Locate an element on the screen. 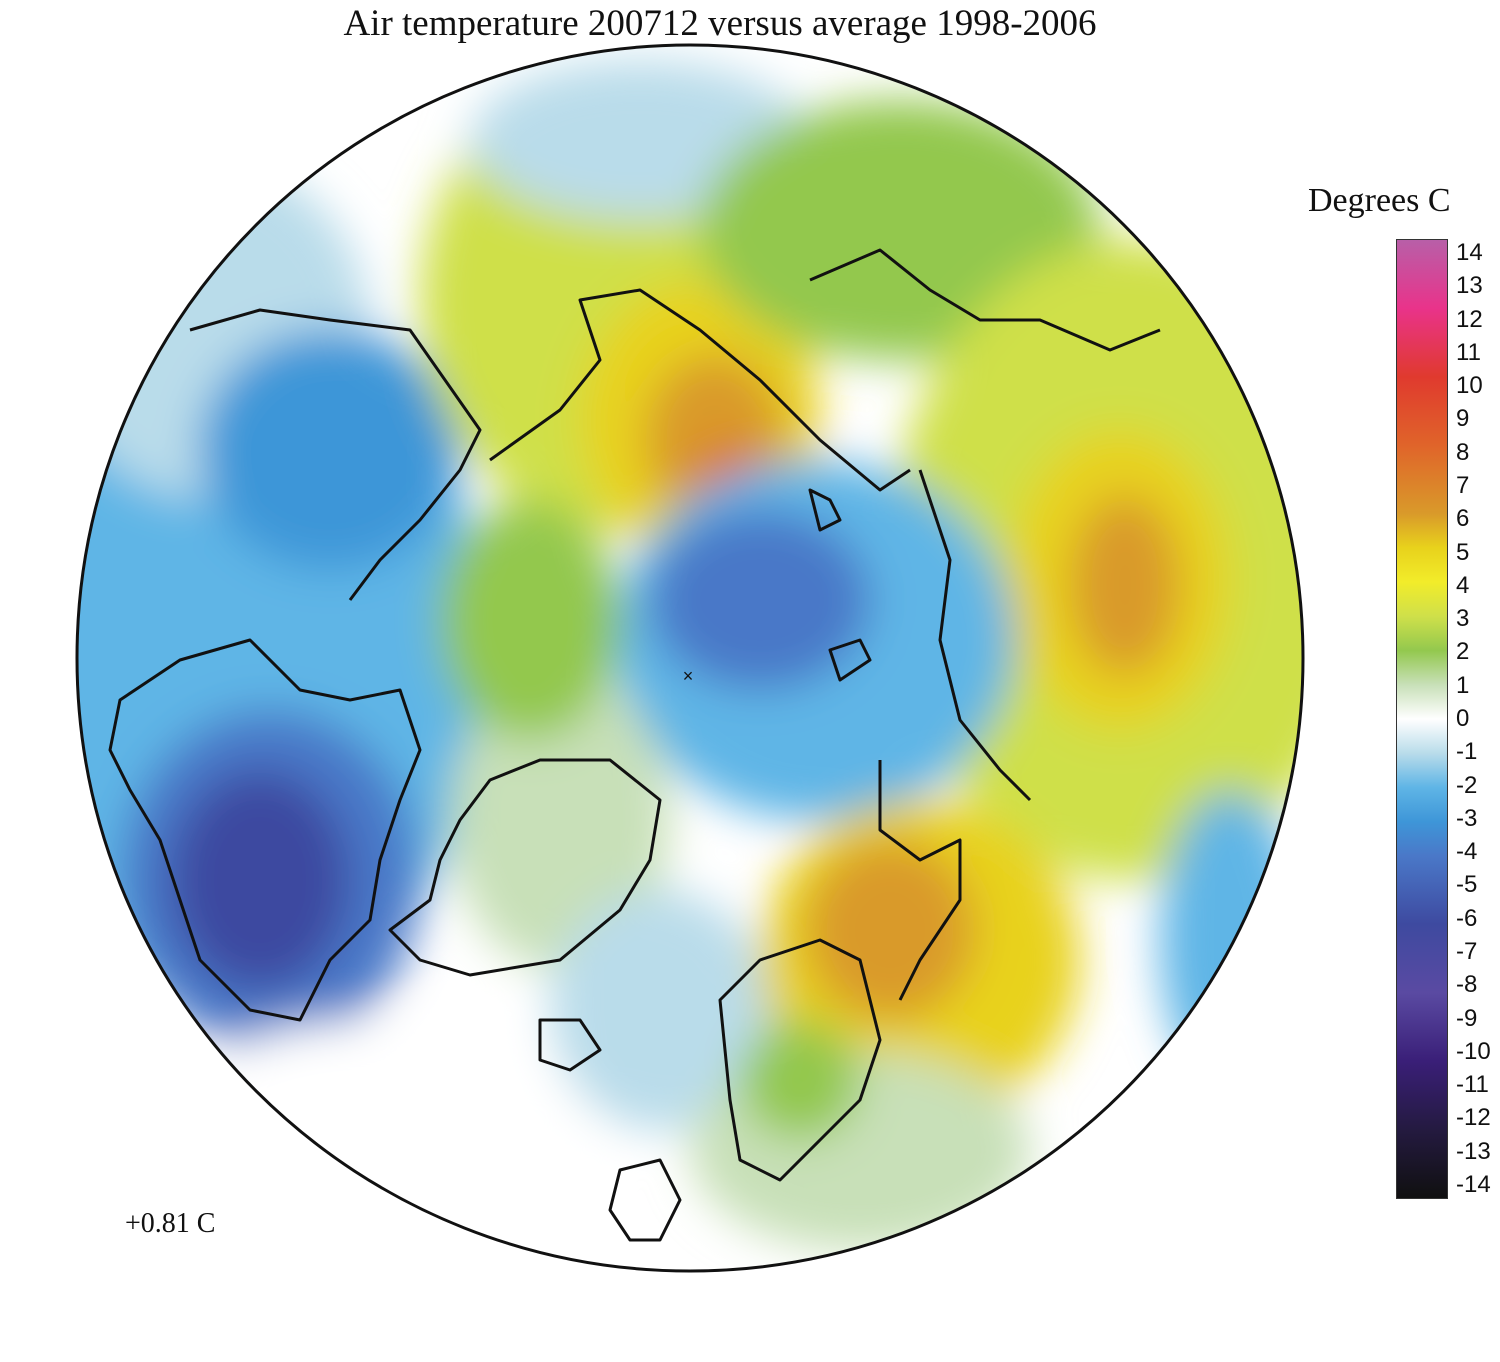  colorbar-tick-label: 6 is located at coordinates (1463, 519).